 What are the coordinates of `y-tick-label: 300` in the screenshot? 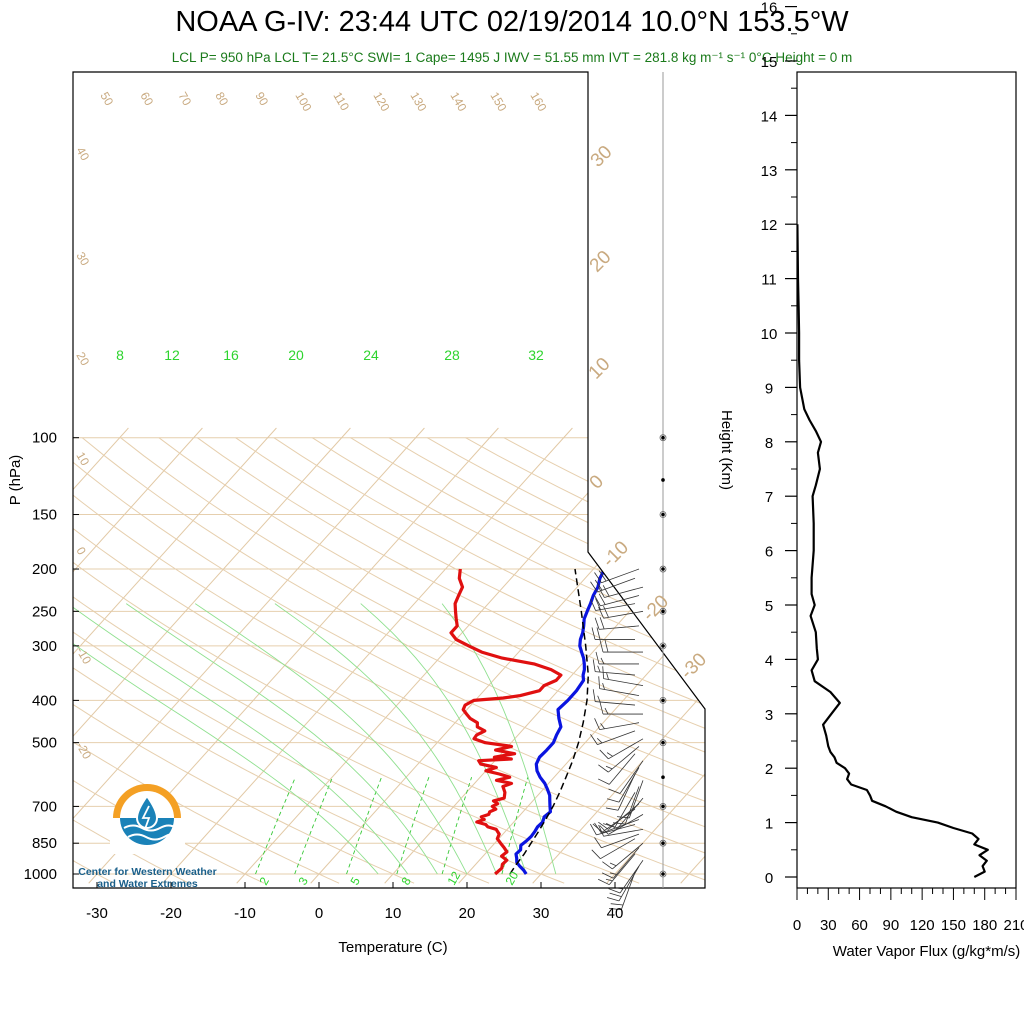 It's located at (44, 646).